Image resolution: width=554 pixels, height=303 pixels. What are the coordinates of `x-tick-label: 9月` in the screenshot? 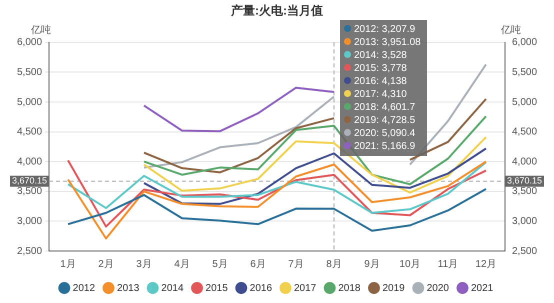 It's located at (372, 264).